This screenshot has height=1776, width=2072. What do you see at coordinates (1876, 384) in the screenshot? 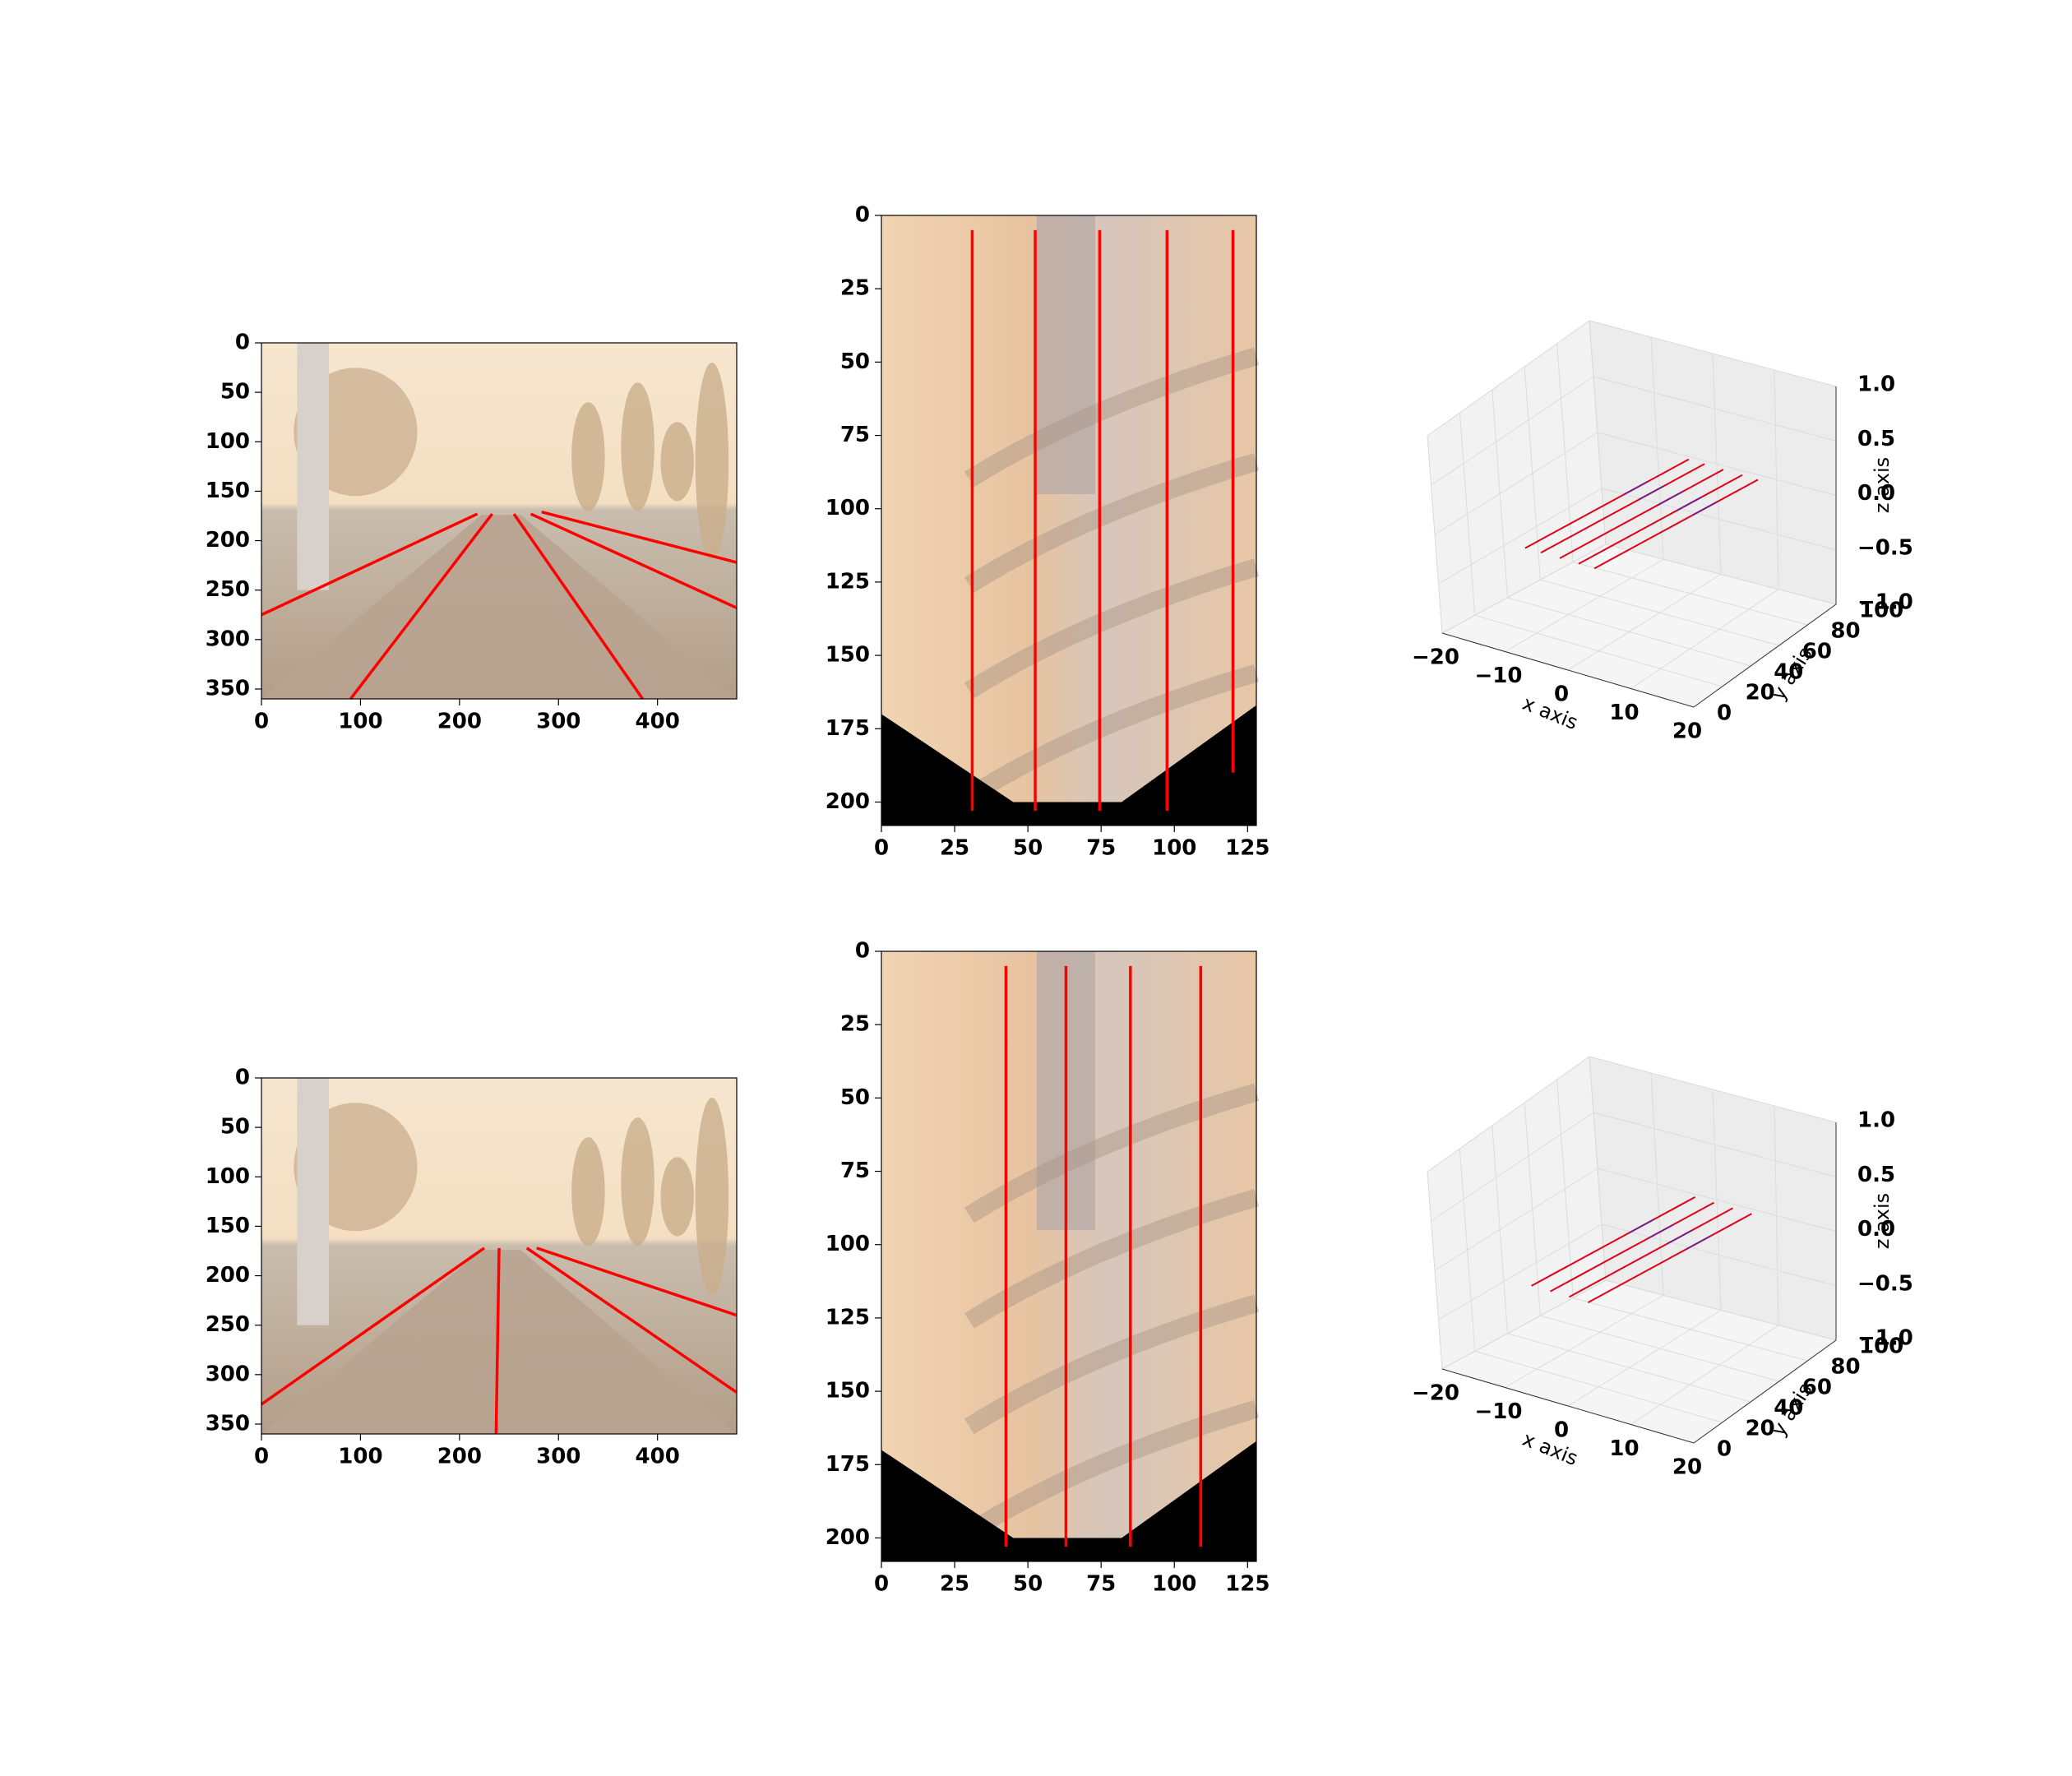
I see `z-tick-label: 1.0` at bounding box center [1876, 384].